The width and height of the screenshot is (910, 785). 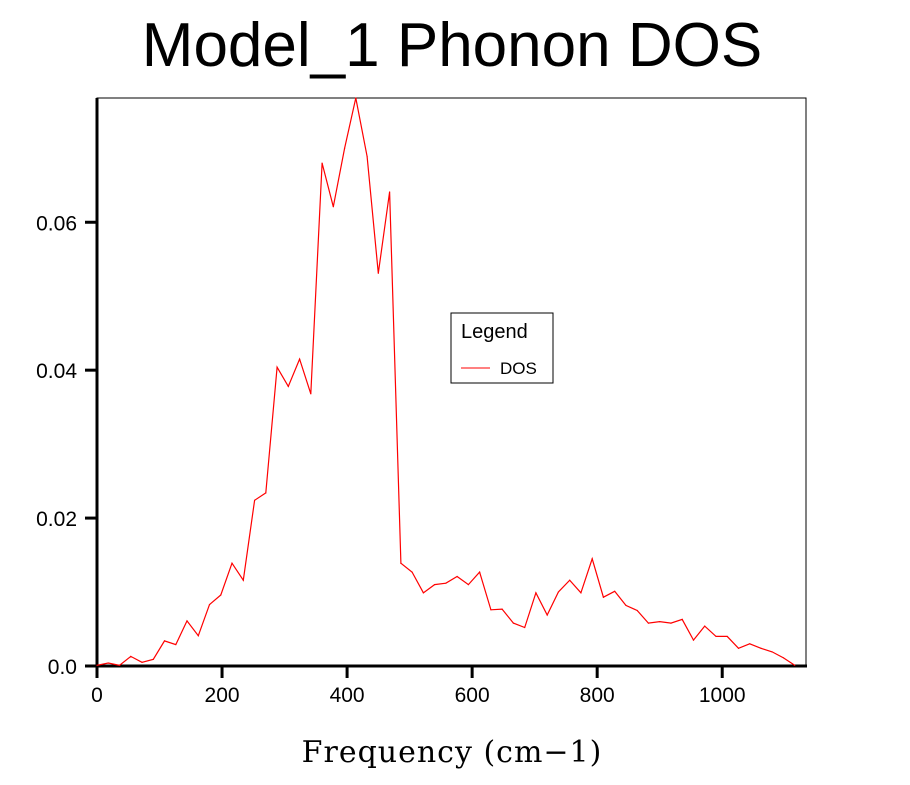 I want to click on y-tick-label: 0.0, so click(x=62, y=667).